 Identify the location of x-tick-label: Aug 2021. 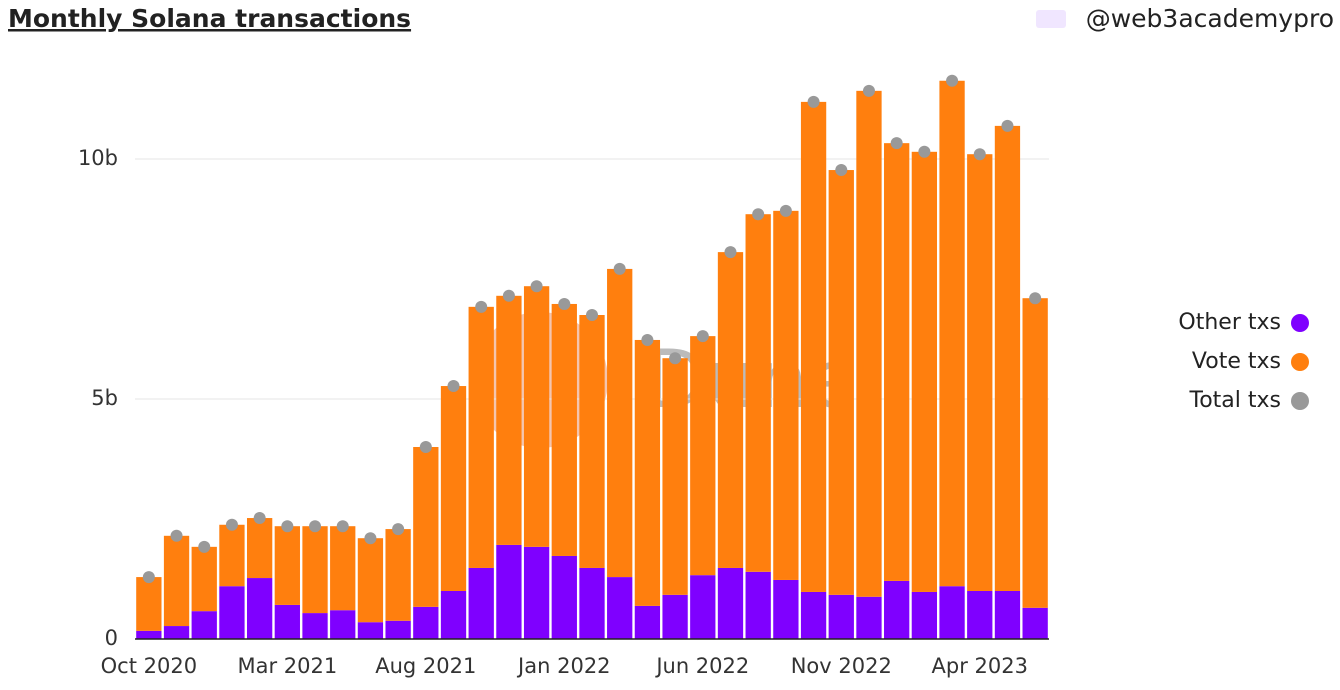
(425, 666).